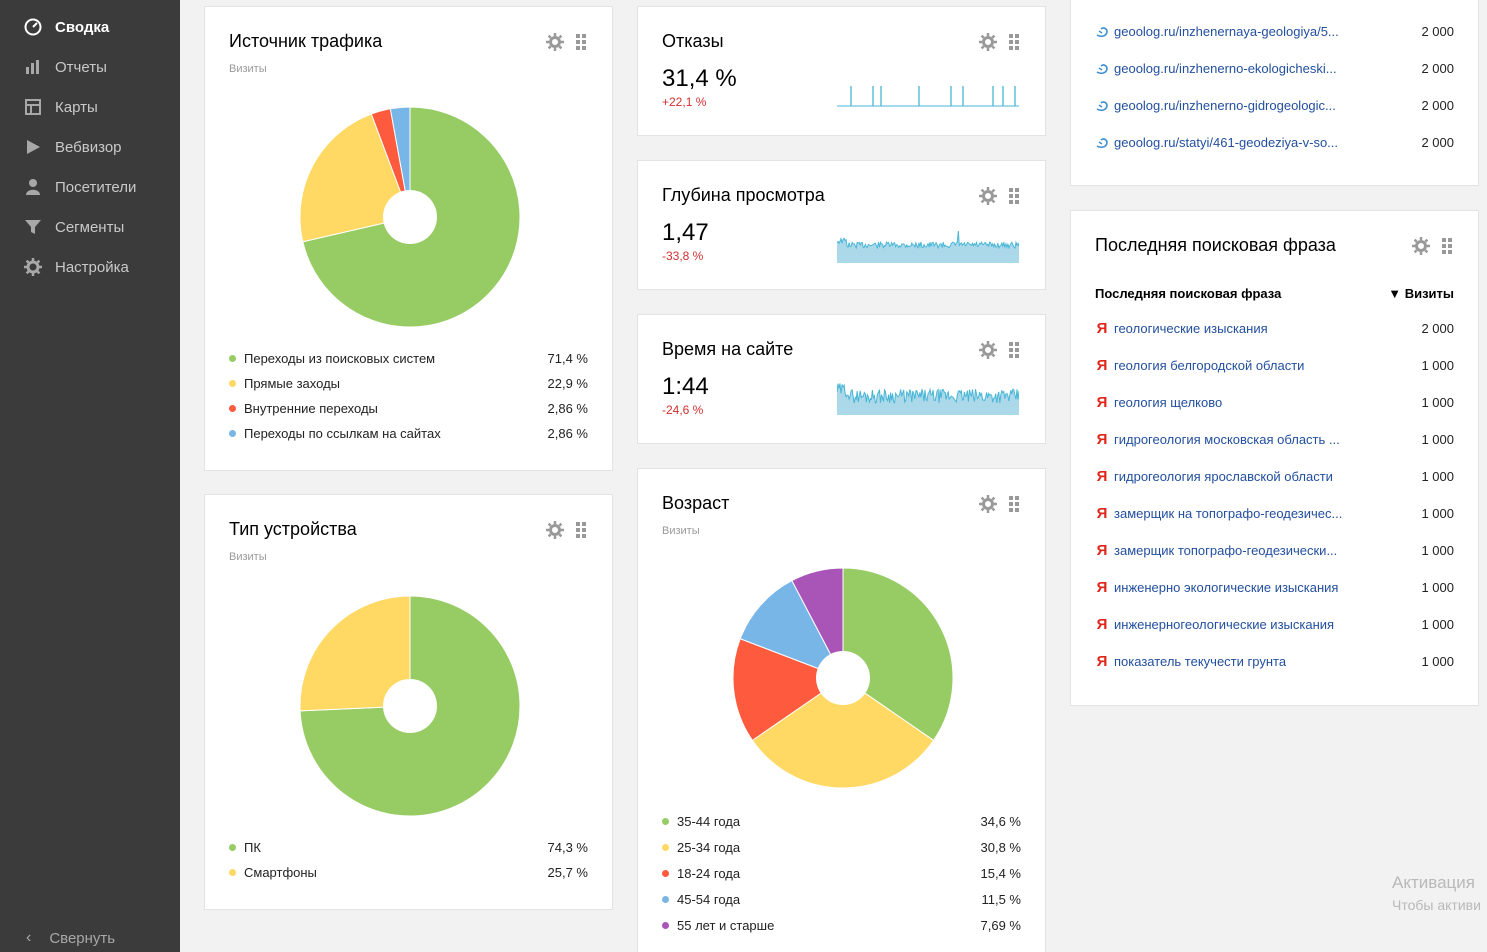 The width and height of the screenshot is (1487, 952). Describe the element at coordinates (728, 349) in the screenshot. I see `widget-title: Время на сайте` at that location.